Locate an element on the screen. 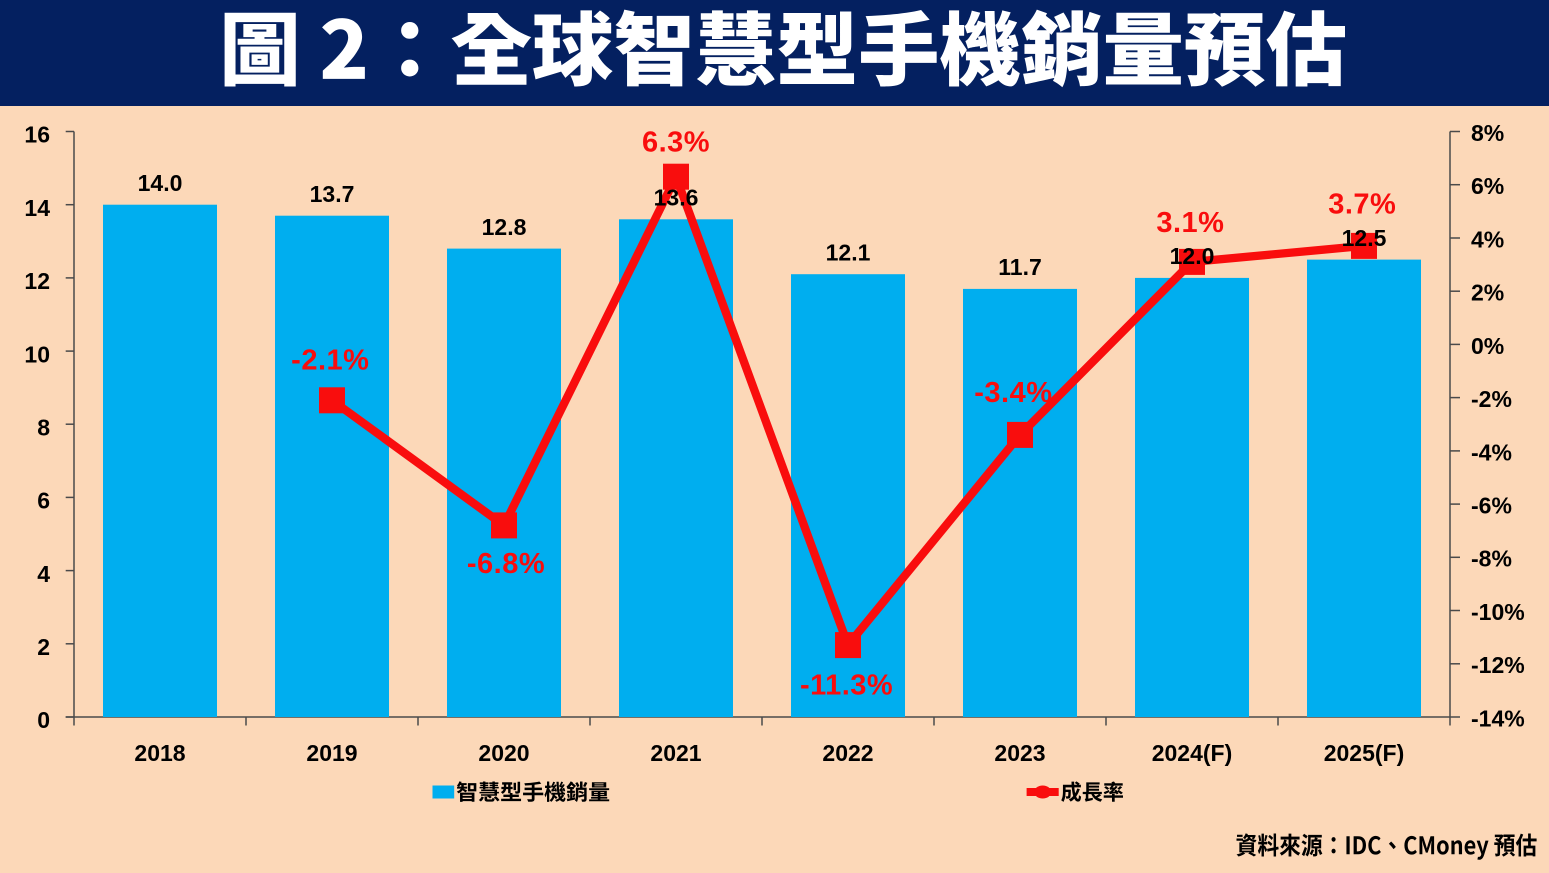  svg-text: 6 is located at coordinates (43, 501).